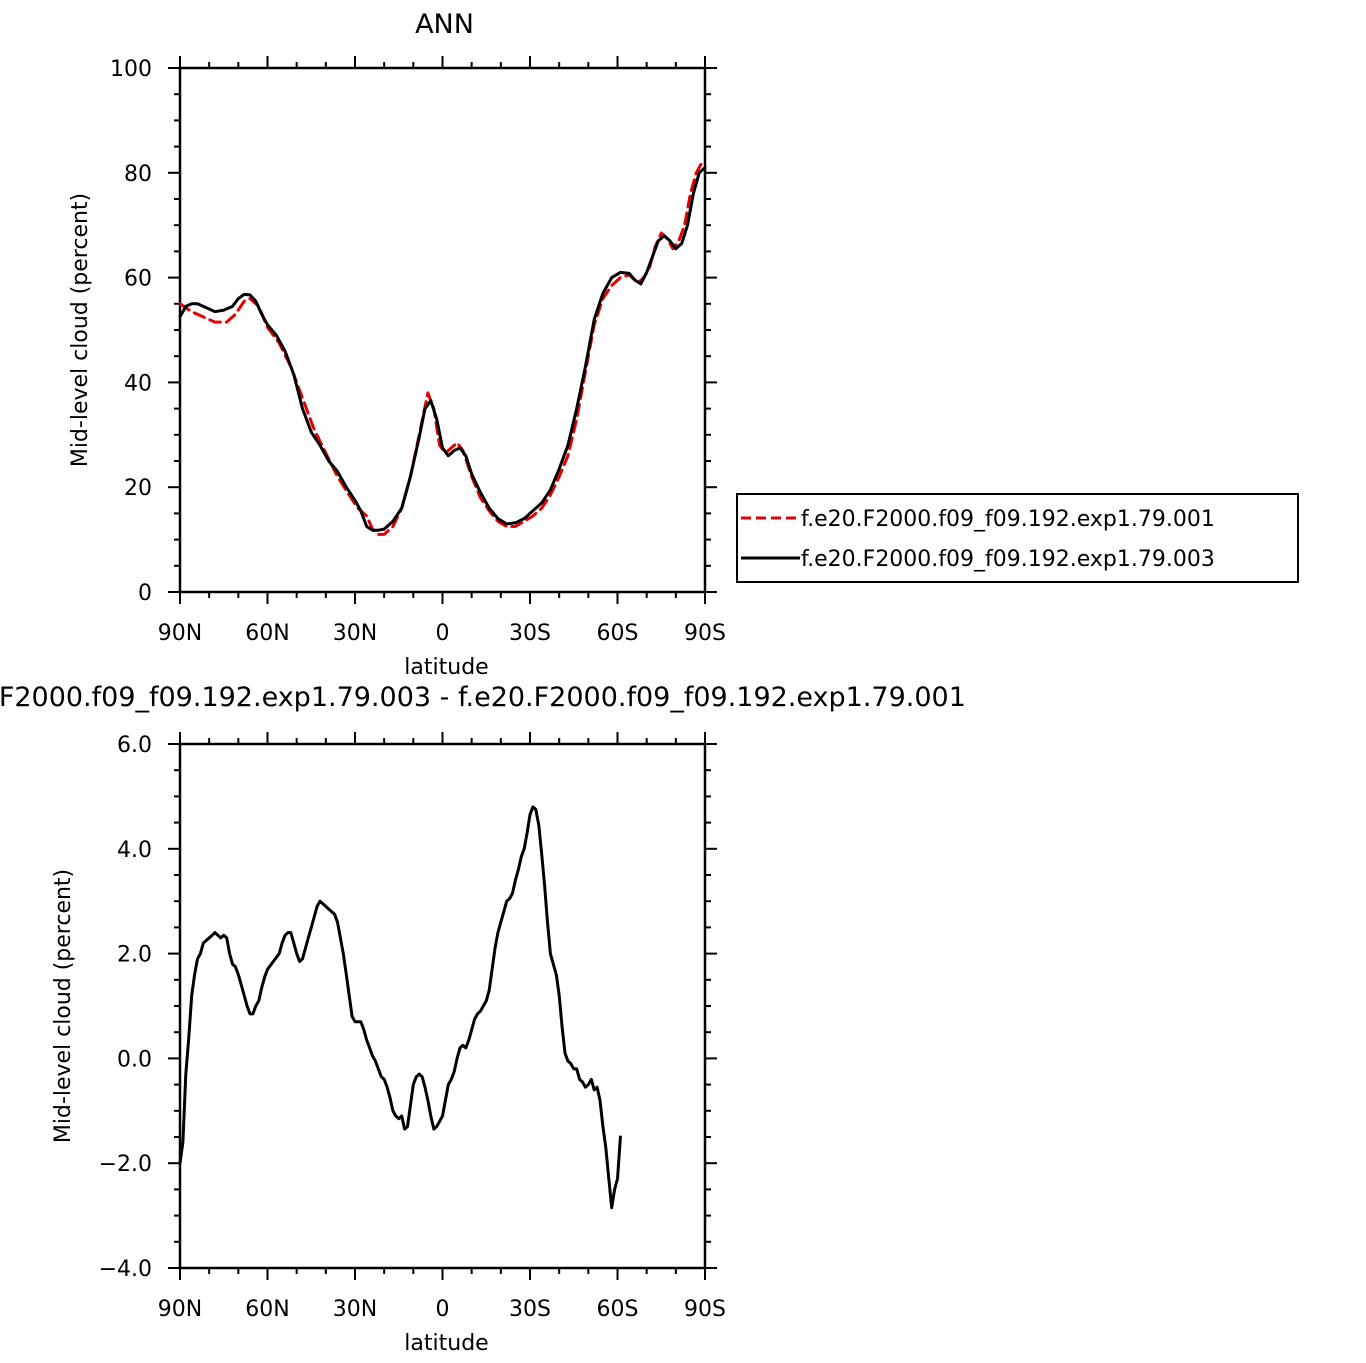 The image size is (1366, 1363). I want to click on y-tick-label: −2.0, so click(125, 1164).